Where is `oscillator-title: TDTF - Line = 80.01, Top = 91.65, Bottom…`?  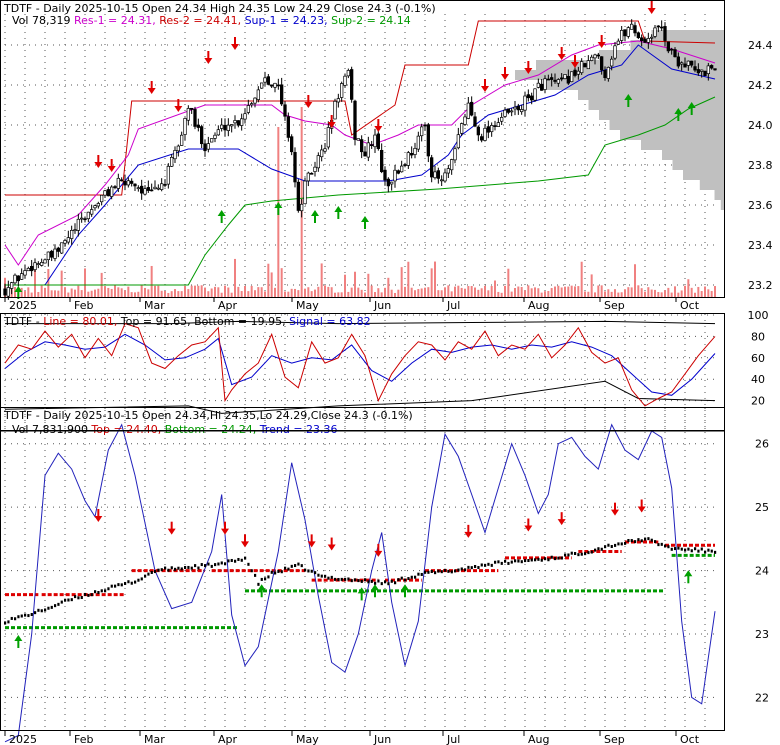
oscillator-title: TDTF - Line = 80.01, Top = 91.65, Bottom… is located at coordinates (187, 321).